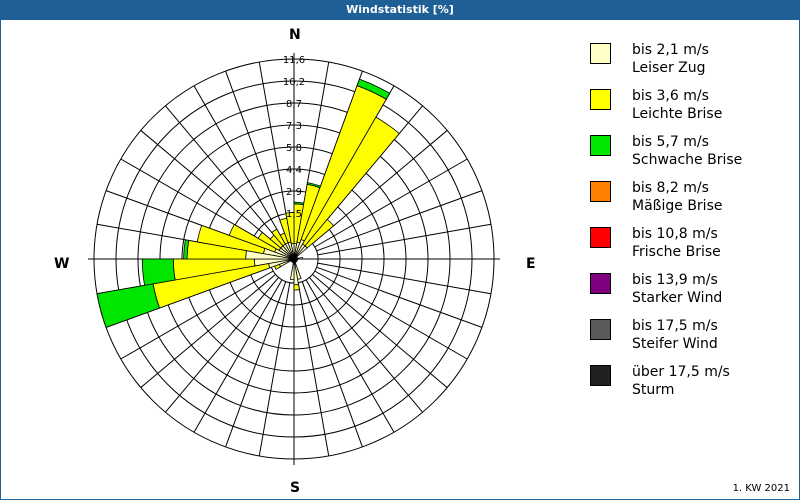 The height and width of the screenshot is (500, 800). What do you see at coordinates (294, 192) in the screenshot?
I see `svg-text: 2,9` at bounding box center [294, 192].